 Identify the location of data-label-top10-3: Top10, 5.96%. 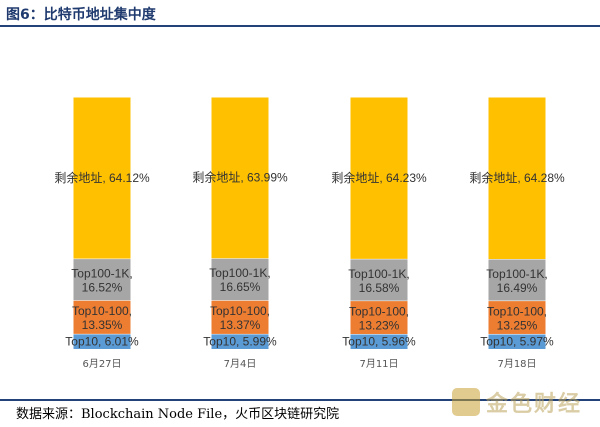
(379, 341).